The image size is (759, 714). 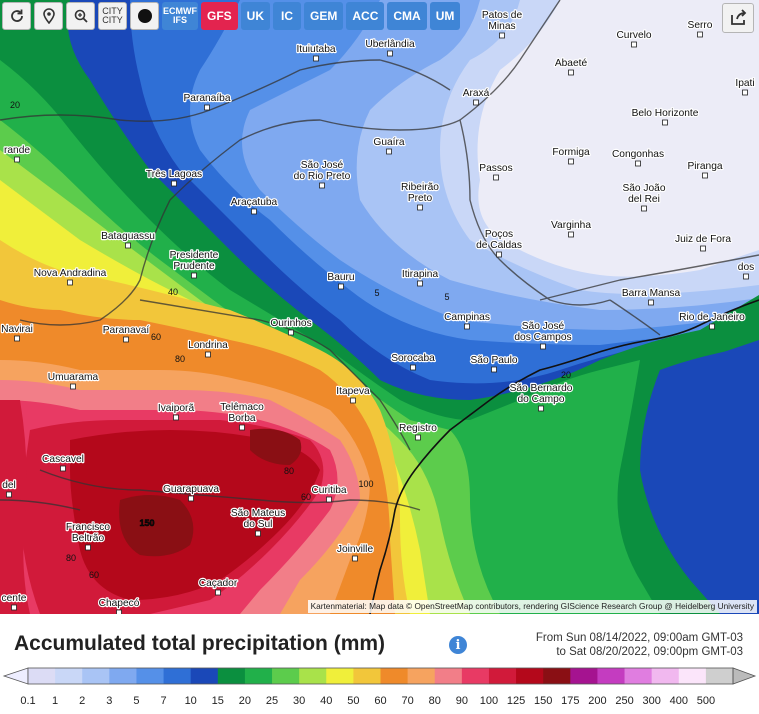 I want to click on zoom-button, so click(x=80, y=16).